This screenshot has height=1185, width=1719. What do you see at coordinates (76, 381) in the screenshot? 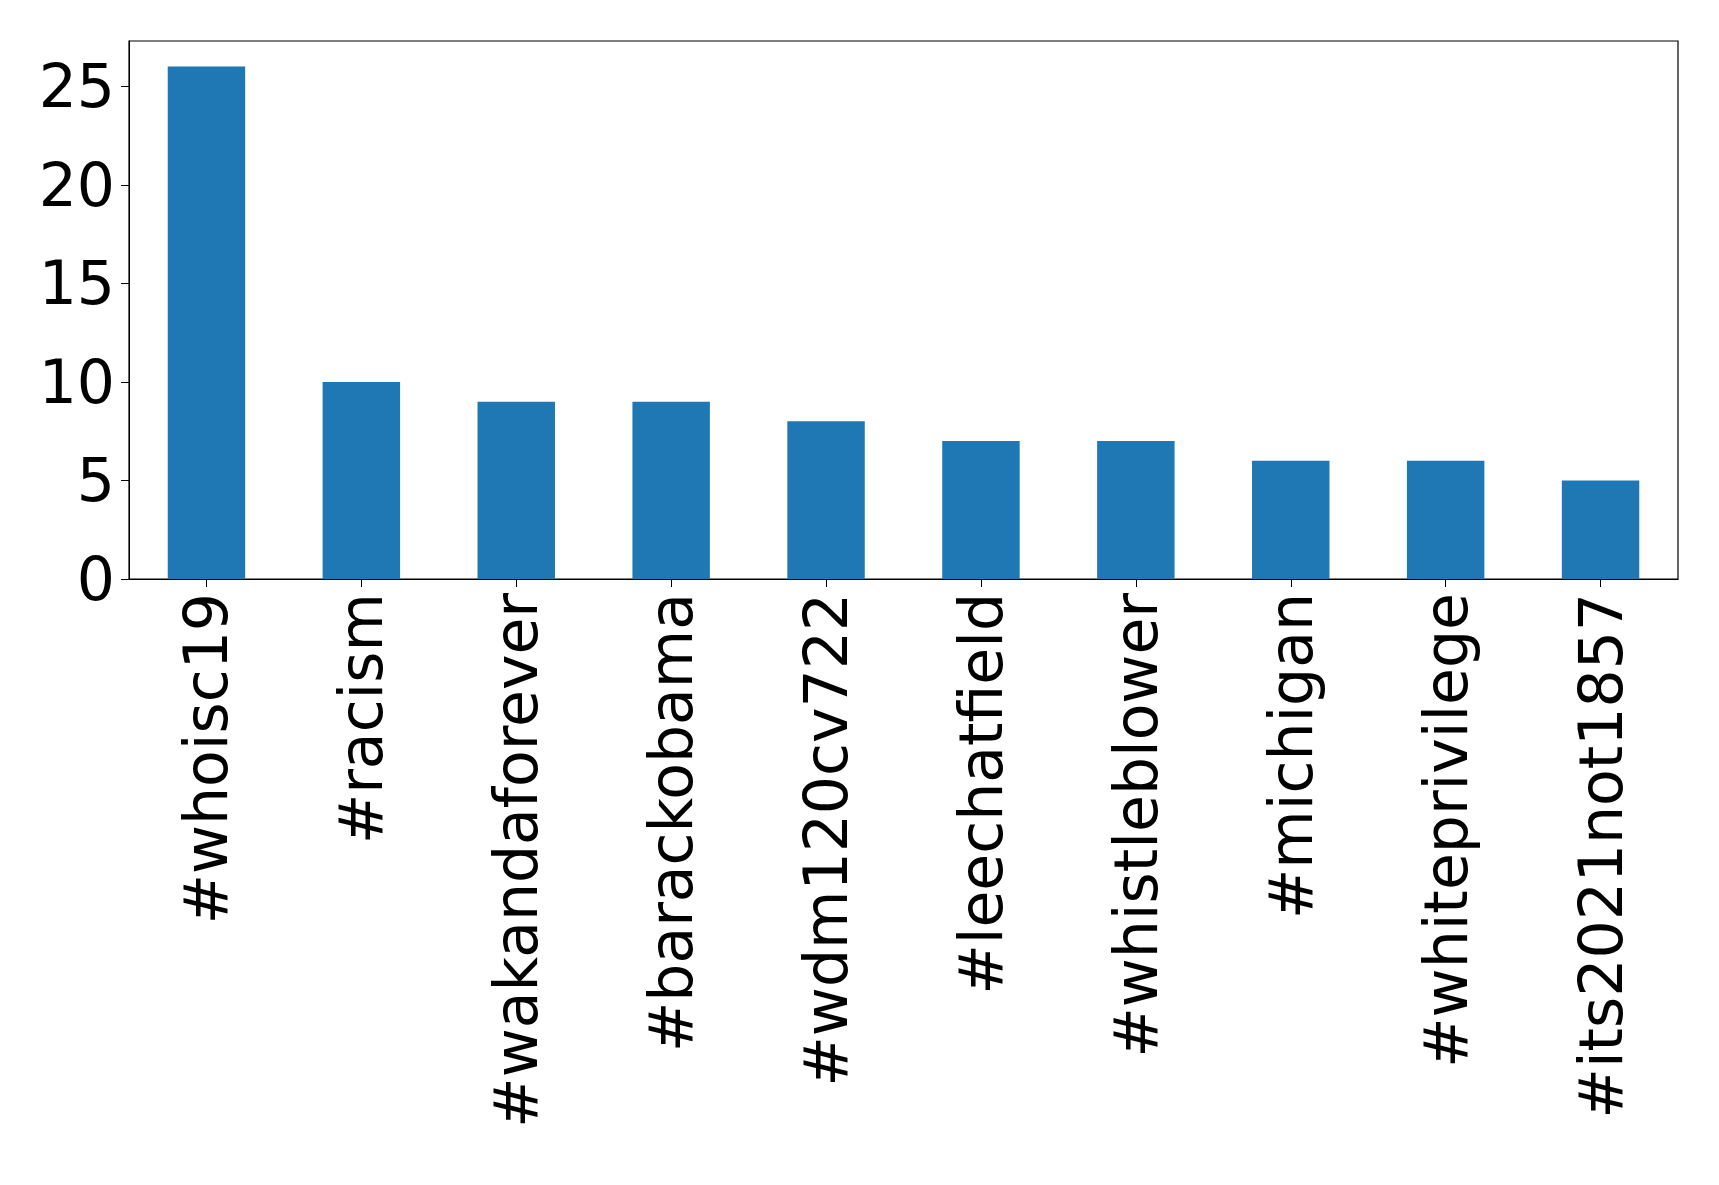
I see `y-tick-label: 10` at bounding box center [76, 381].